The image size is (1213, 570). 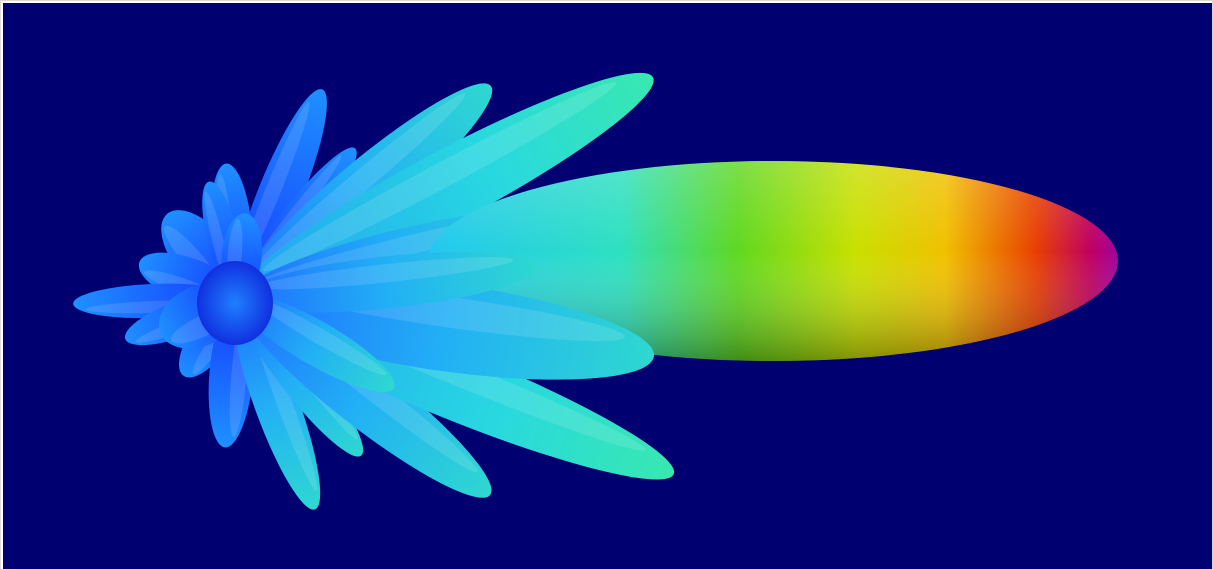 What do you see at coordinates (235, 303) in the screenshot?
I see `hub` at bounding box center [235, 303].